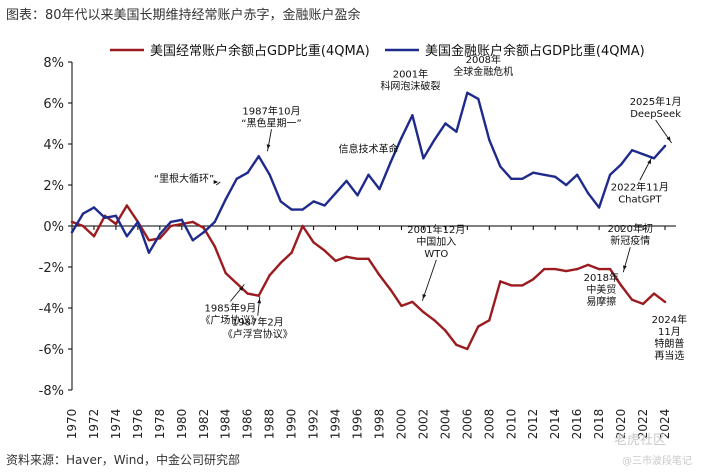  What do you see at coordinates (665, 424) in the screenshot?
I see `x-tick-label: 2024` at bounding box center [665, 424].